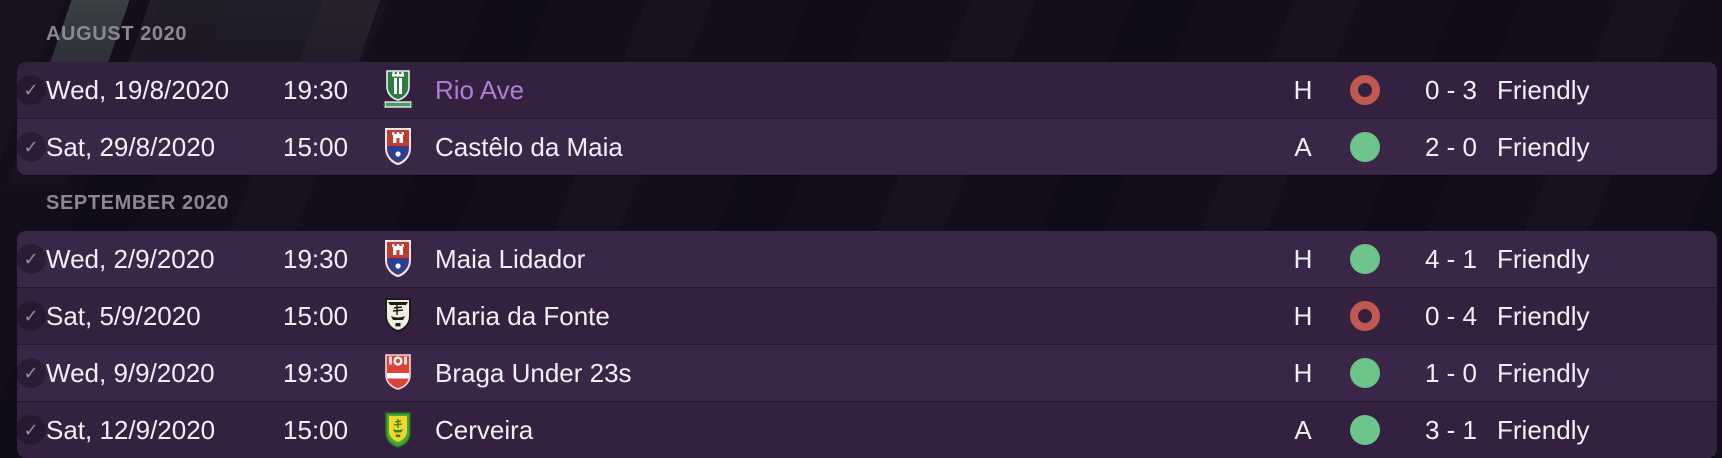  Describe the element at coordinates (137, 202) in the screenshot. I see `month-header: SEPTEMBER 2020` at that location.